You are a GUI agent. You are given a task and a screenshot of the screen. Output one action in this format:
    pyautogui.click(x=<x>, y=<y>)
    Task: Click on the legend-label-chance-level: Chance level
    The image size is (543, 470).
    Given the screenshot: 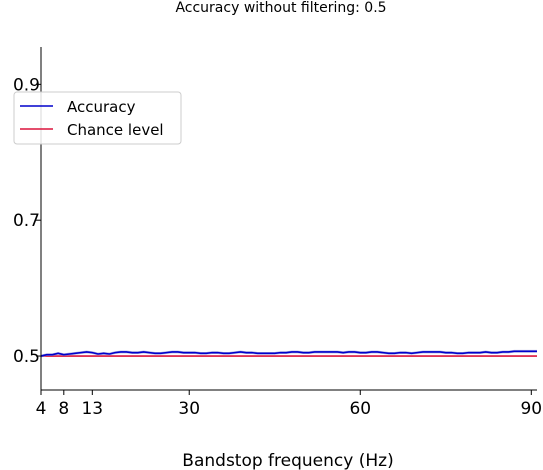 What is the action you would take?
    pyautogui.click(x=115, y=130)
    